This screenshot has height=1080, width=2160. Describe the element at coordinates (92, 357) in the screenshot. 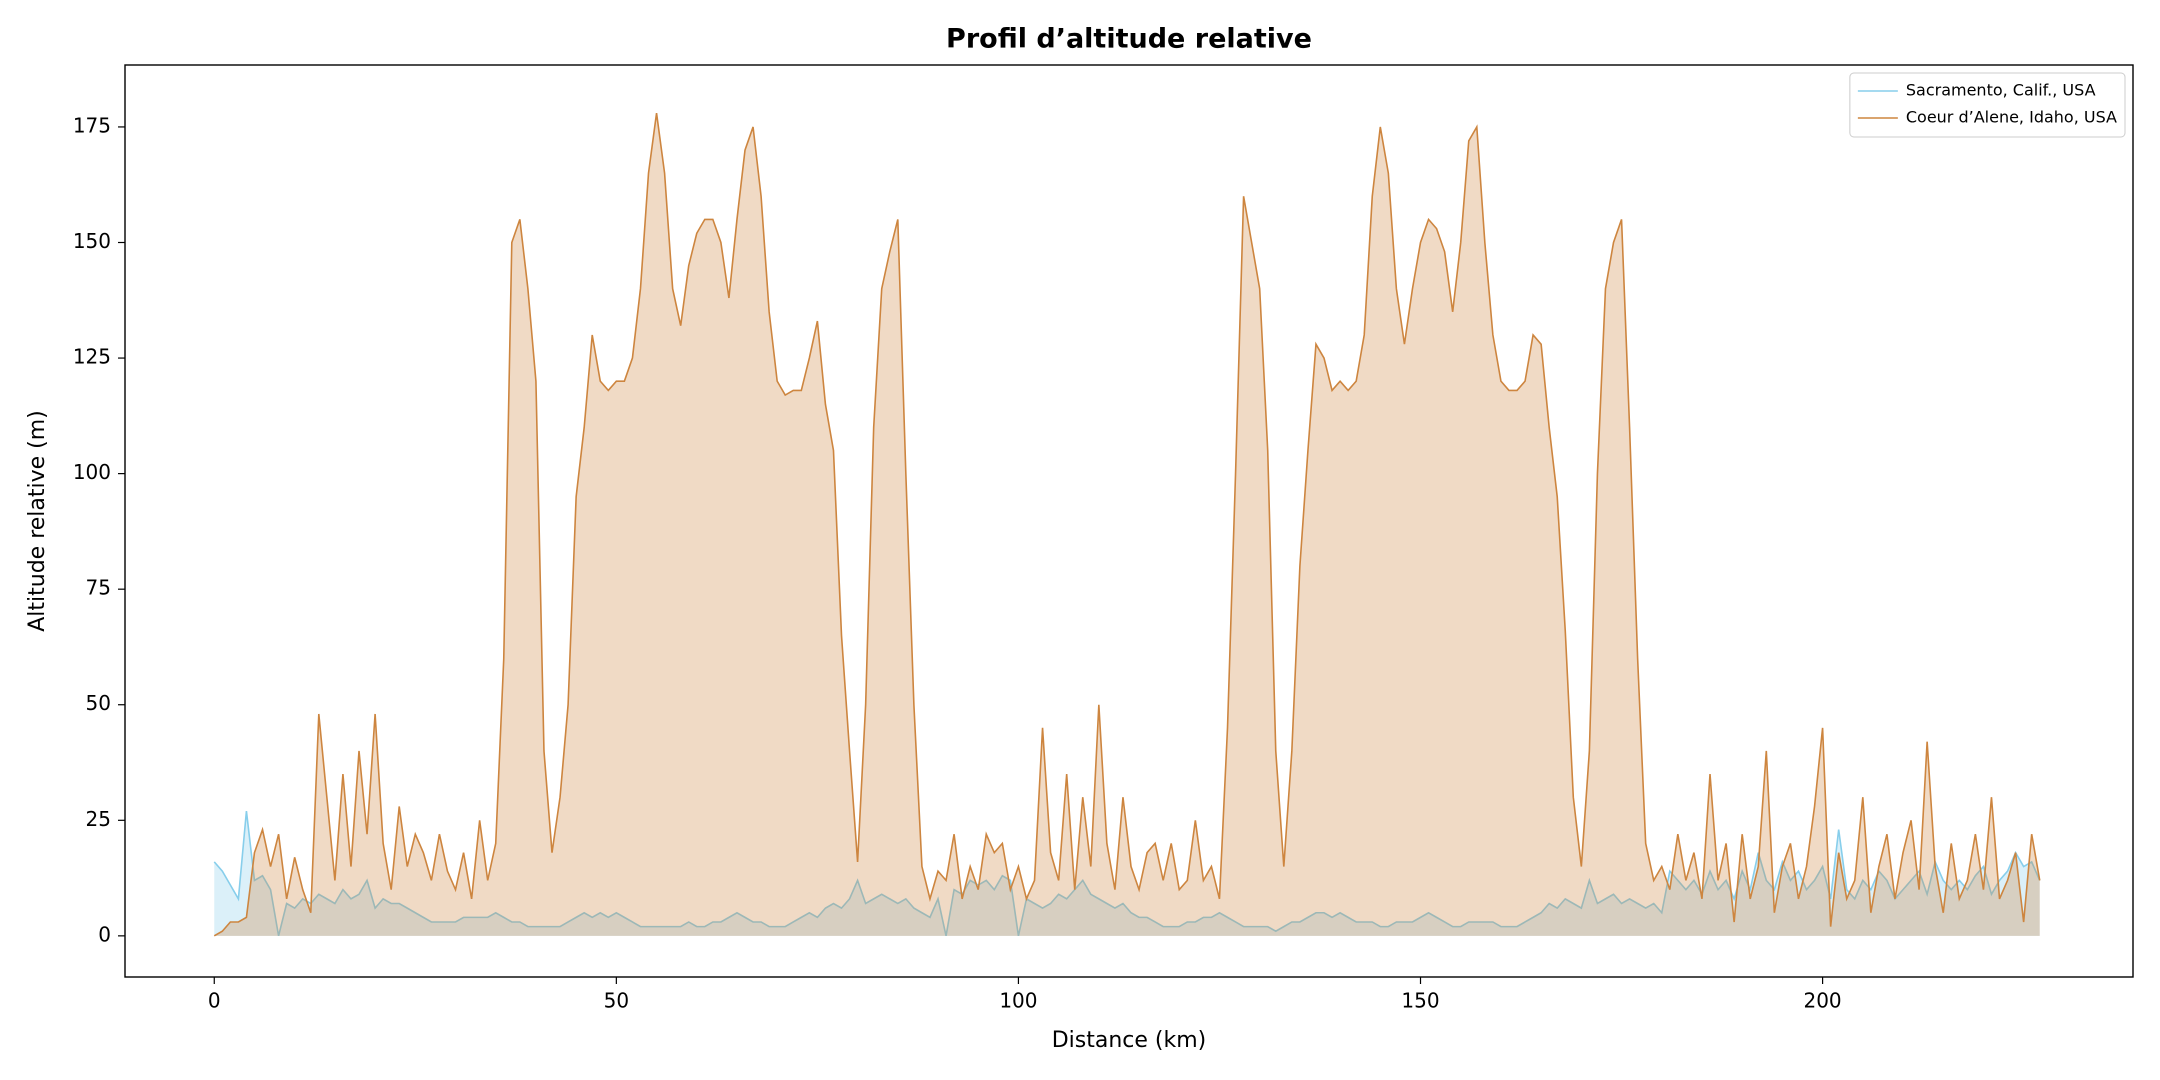

I see `y-tick-label: 125` at that location.